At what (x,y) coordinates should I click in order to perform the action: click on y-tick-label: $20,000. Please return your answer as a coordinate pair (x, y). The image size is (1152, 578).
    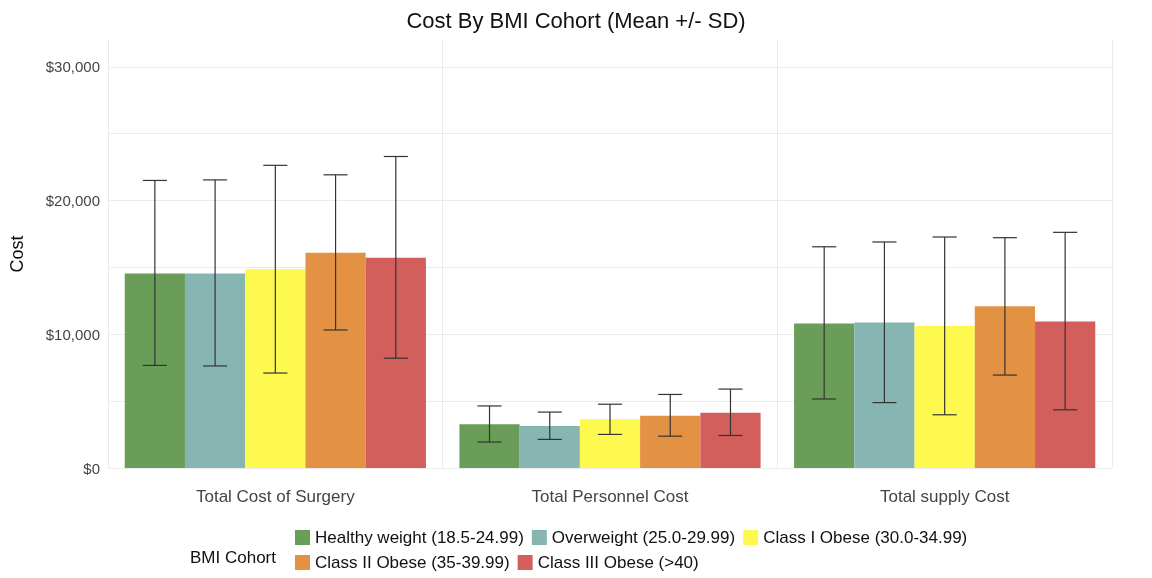
    Looking at the image, I should click on (72, 200).